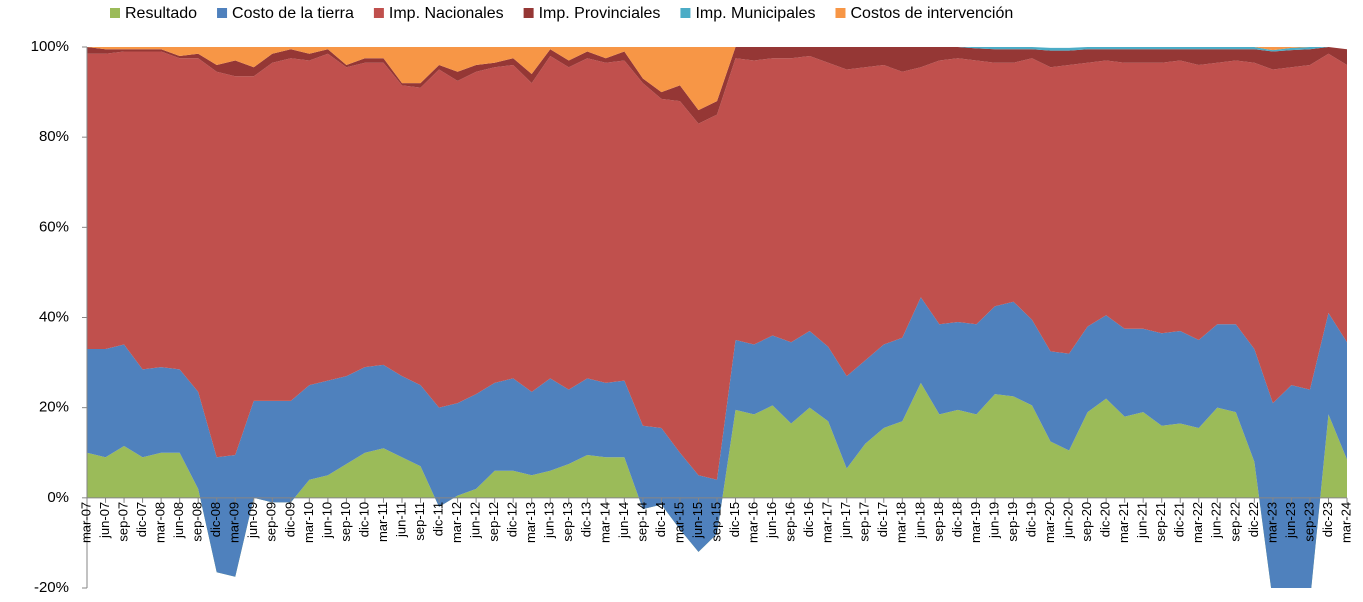 Image resolution: width=1363 pixels, height=602 pixels. I want to click on x-tick-label: mar-10, so click(308, 522).